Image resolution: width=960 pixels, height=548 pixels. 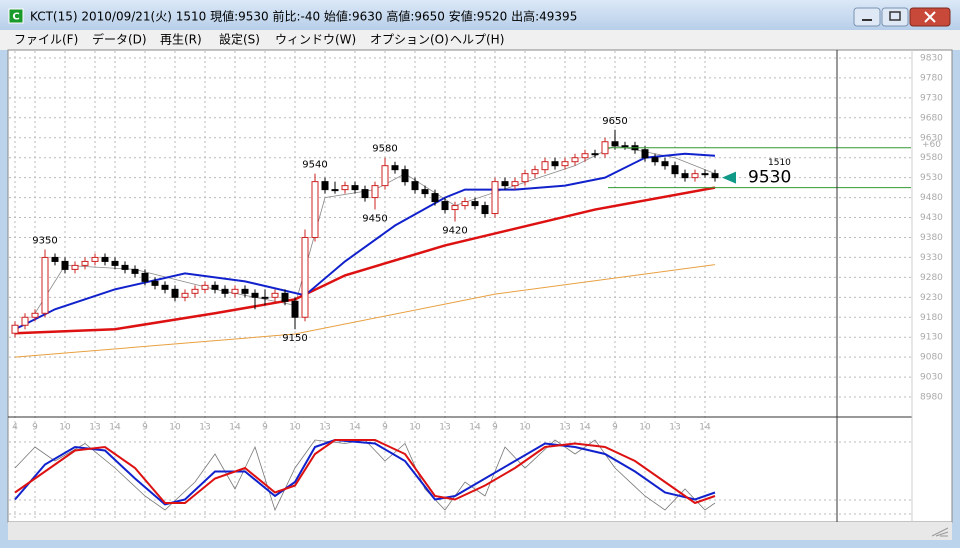 I want to click on y-tick-label: 9280, so click(x=931, y=278).